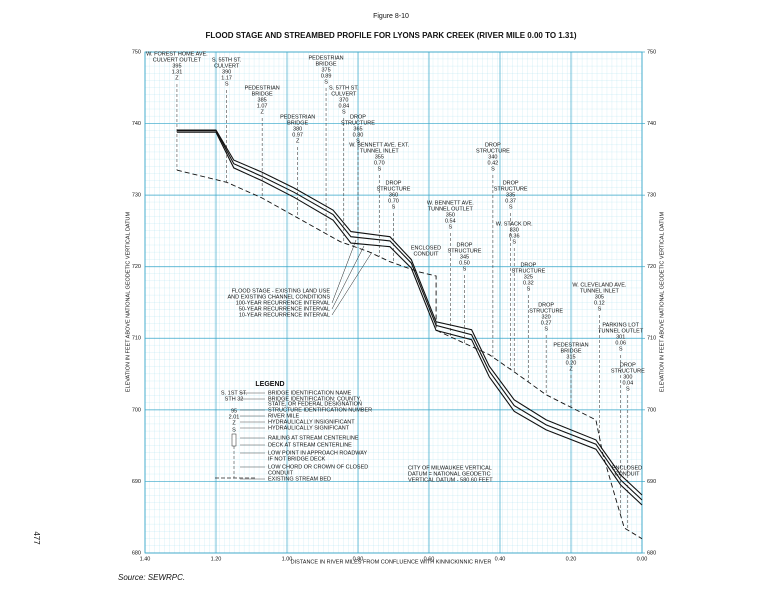  Describe the element at coordinates (145, 559) in the screenshot. I see `x-tick-label: 1.40` at that location.